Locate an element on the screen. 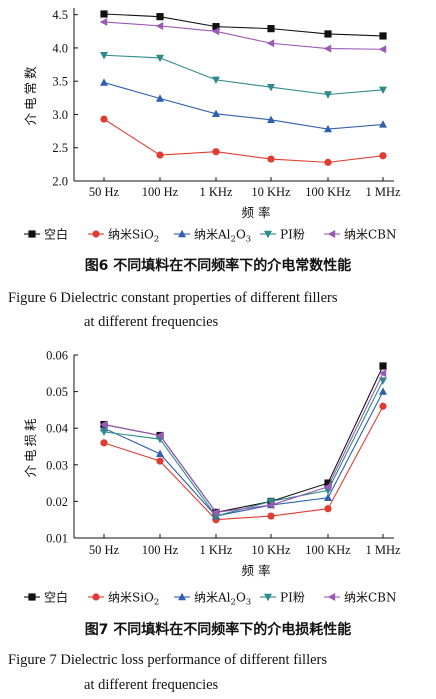  y-tick-label: 2.0 is located at coordinates (60, 182).